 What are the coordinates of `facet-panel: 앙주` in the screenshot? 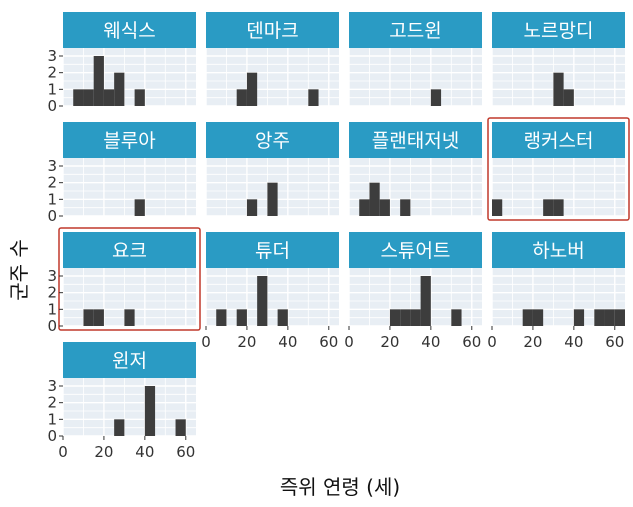 It's located at (272, 169).